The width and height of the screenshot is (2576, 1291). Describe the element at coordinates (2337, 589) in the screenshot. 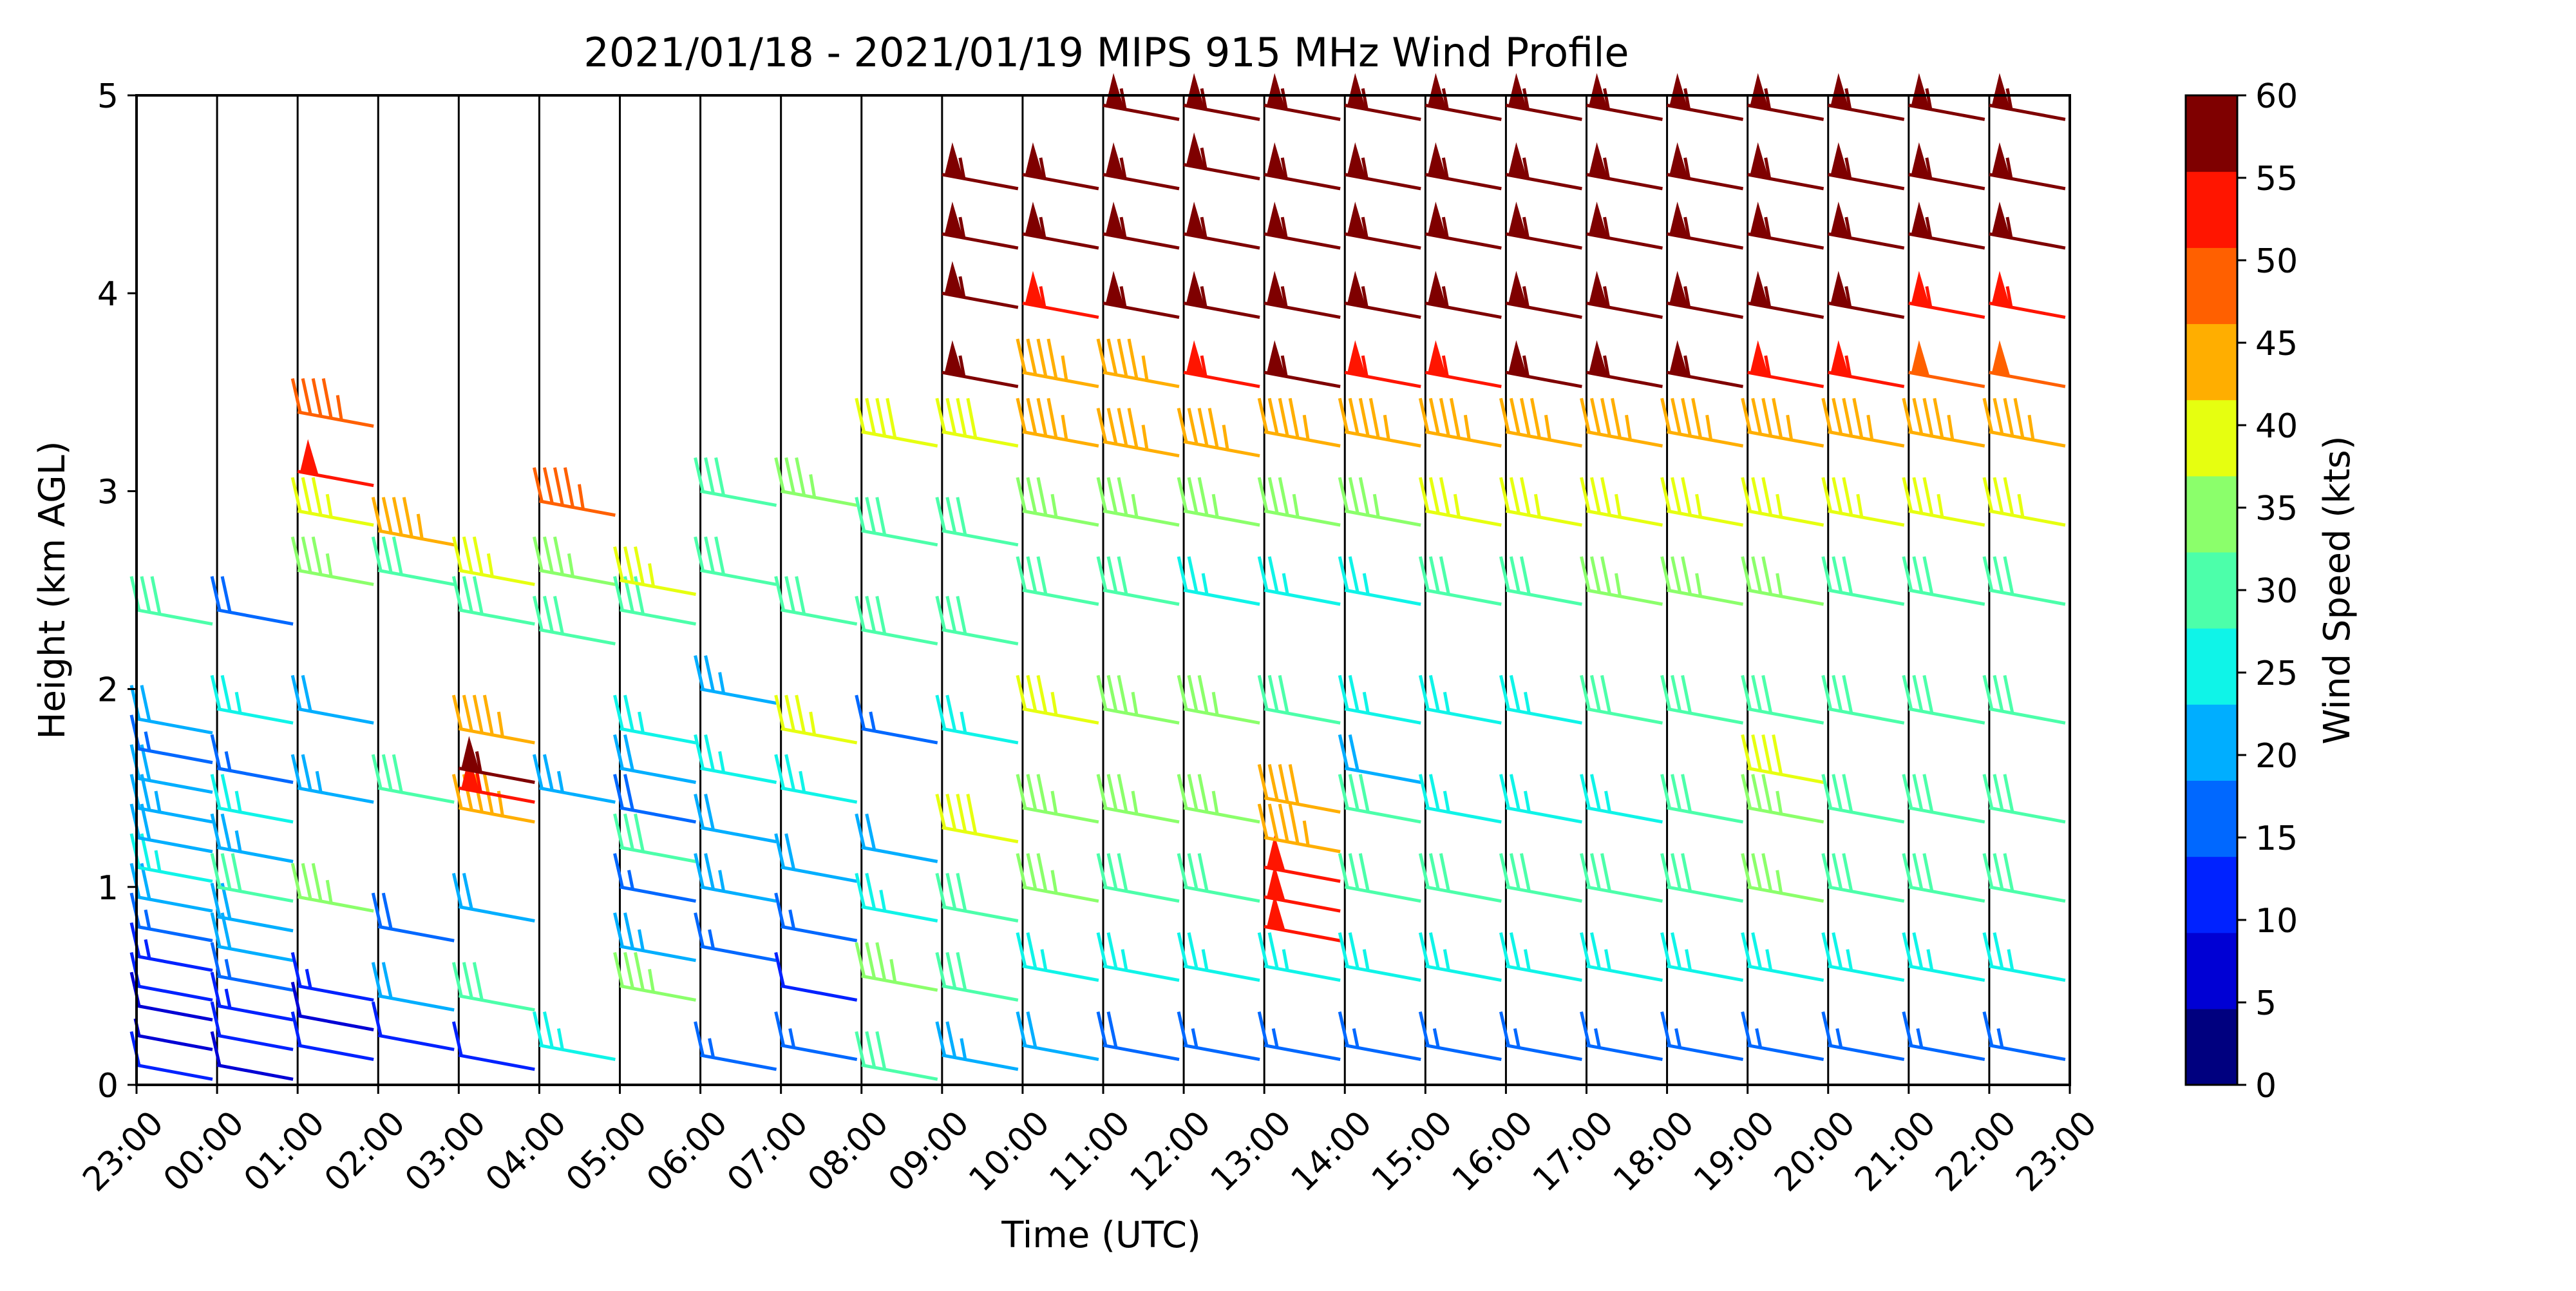

I see `colorbar-label: Wind Speed (kts)` at that location.